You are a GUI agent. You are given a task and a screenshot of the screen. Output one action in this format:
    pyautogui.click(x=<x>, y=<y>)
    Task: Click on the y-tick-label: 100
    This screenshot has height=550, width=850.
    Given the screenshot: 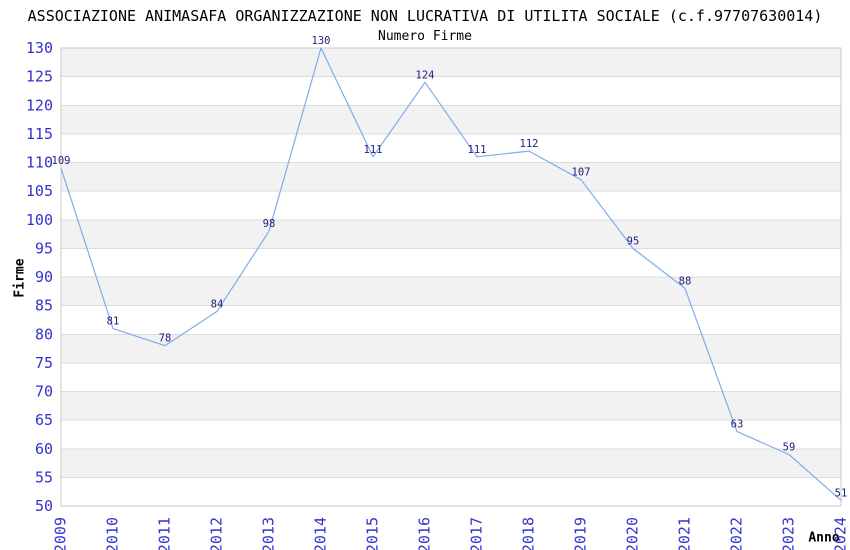 What is the action you would take?
    pyautogui.click(x=39, y=220)
    